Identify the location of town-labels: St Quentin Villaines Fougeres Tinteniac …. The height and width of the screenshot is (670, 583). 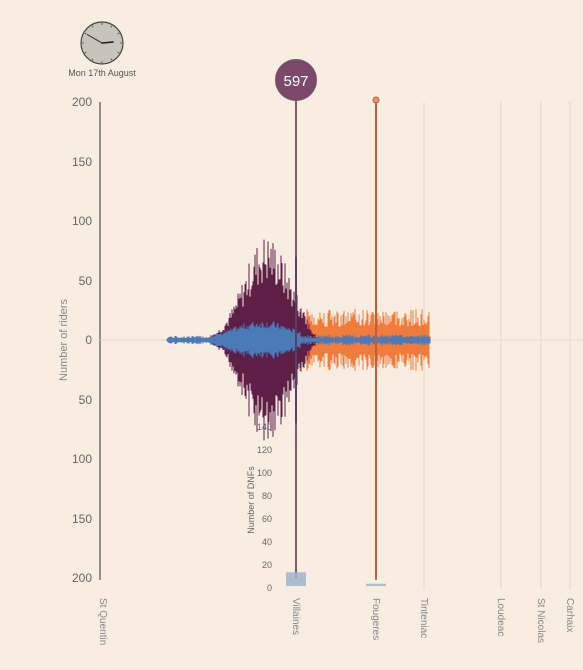
(336, 621).